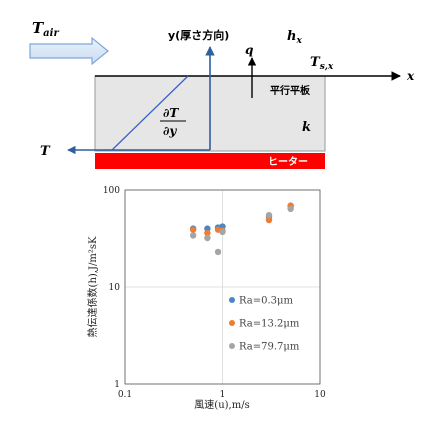 Image resolution: width=448 pixels, height=434 pixels. What do you see at coordinates (115, 288) in the screenshot?
I see `y-tick-label: 10` at bounding box center [115, 288].